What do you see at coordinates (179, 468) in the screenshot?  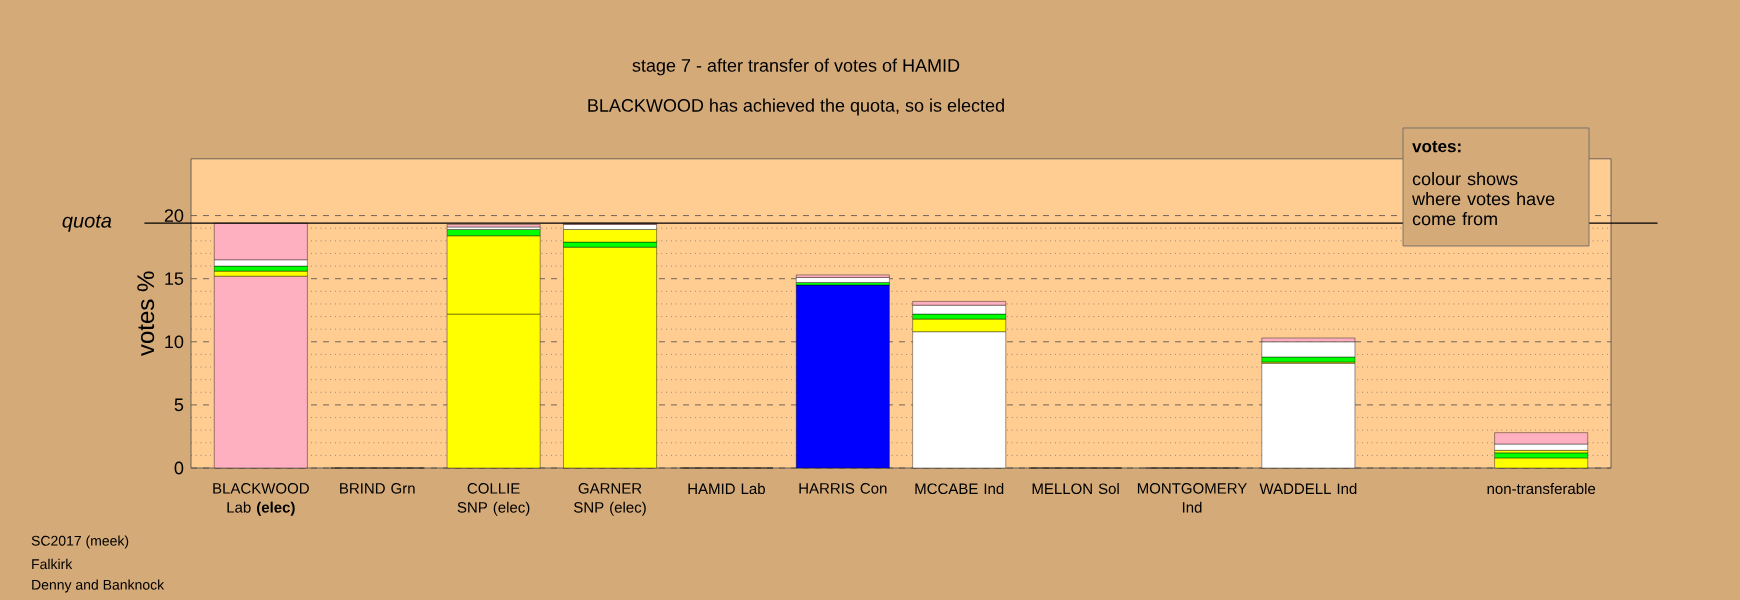 I see `y-tick-label: 0` at bounding box center [179, 468].